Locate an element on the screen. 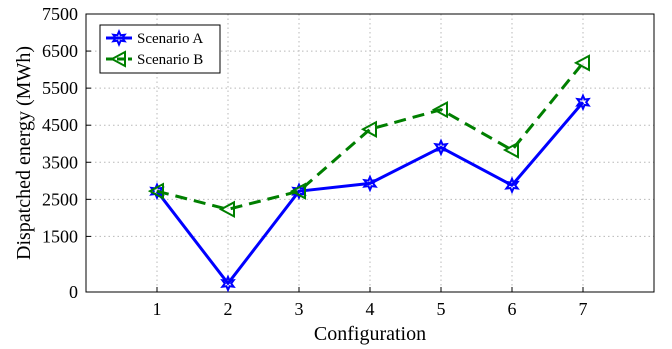 The image size is (672, 349). x-tick-label: 5 is located at coordinates (441, 309).